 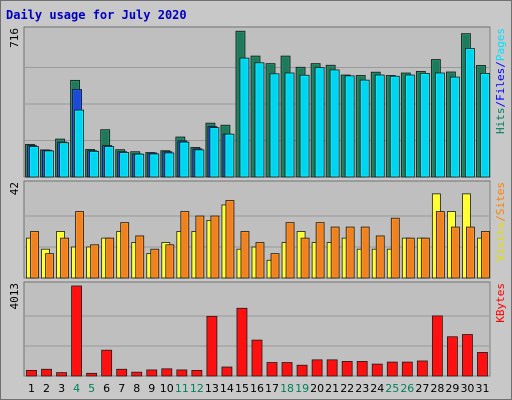 I want to click on day-label-30: 30, so click(x=467, y=388).